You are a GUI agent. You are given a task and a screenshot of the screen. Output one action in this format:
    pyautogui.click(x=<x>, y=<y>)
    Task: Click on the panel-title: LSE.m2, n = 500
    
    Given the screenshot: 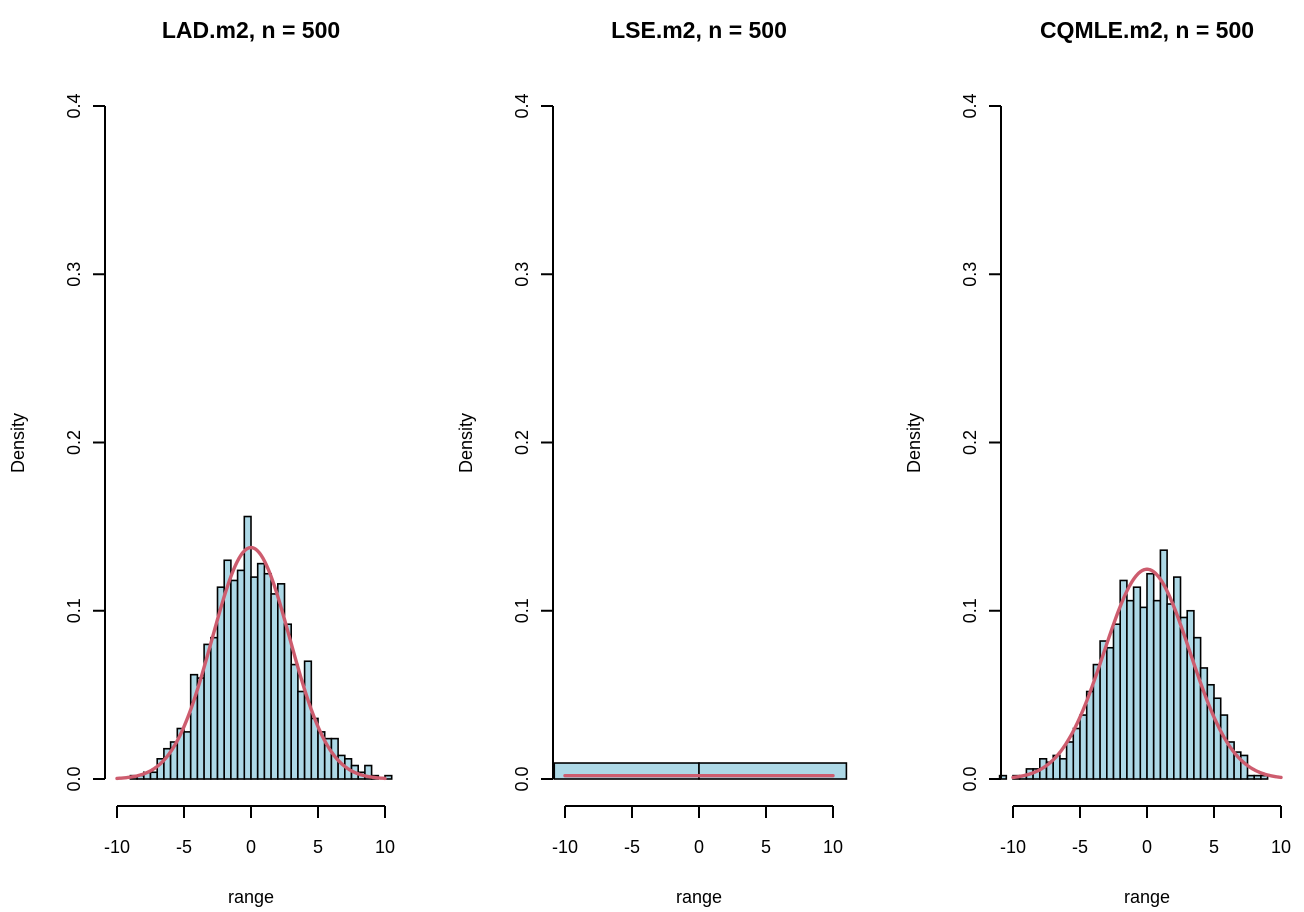 What is the action you would take?
    pyautogui.click(x=699, y=30)
    